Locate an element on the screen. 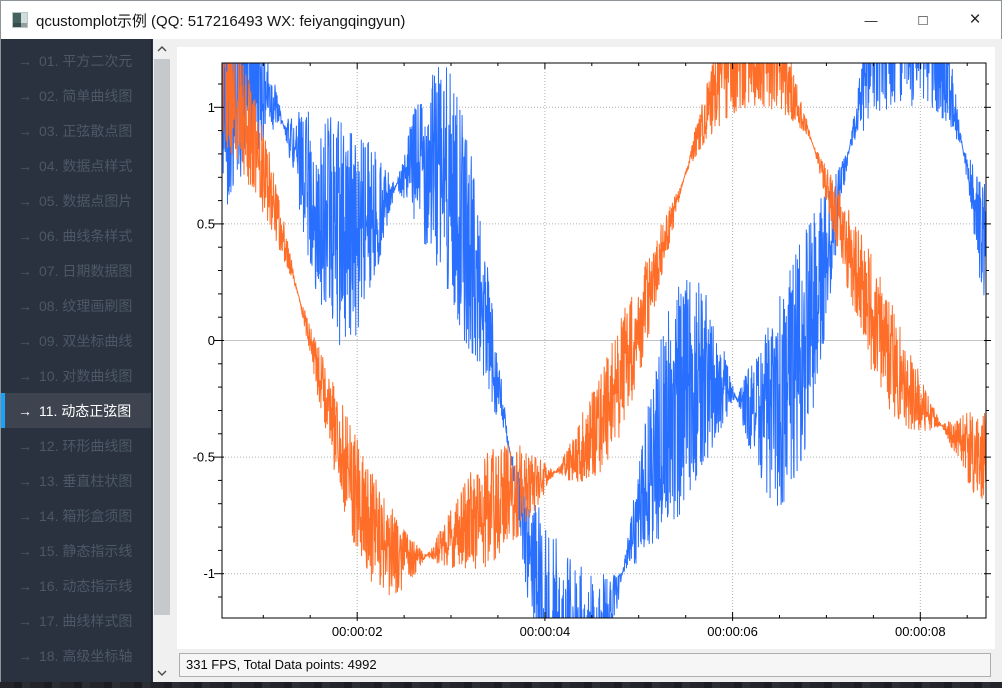 Image resolution: width=1002 pixels, height=688 pixels. sidebar-item: → 01. 平方二次元 is located at coordinates (76, 60).